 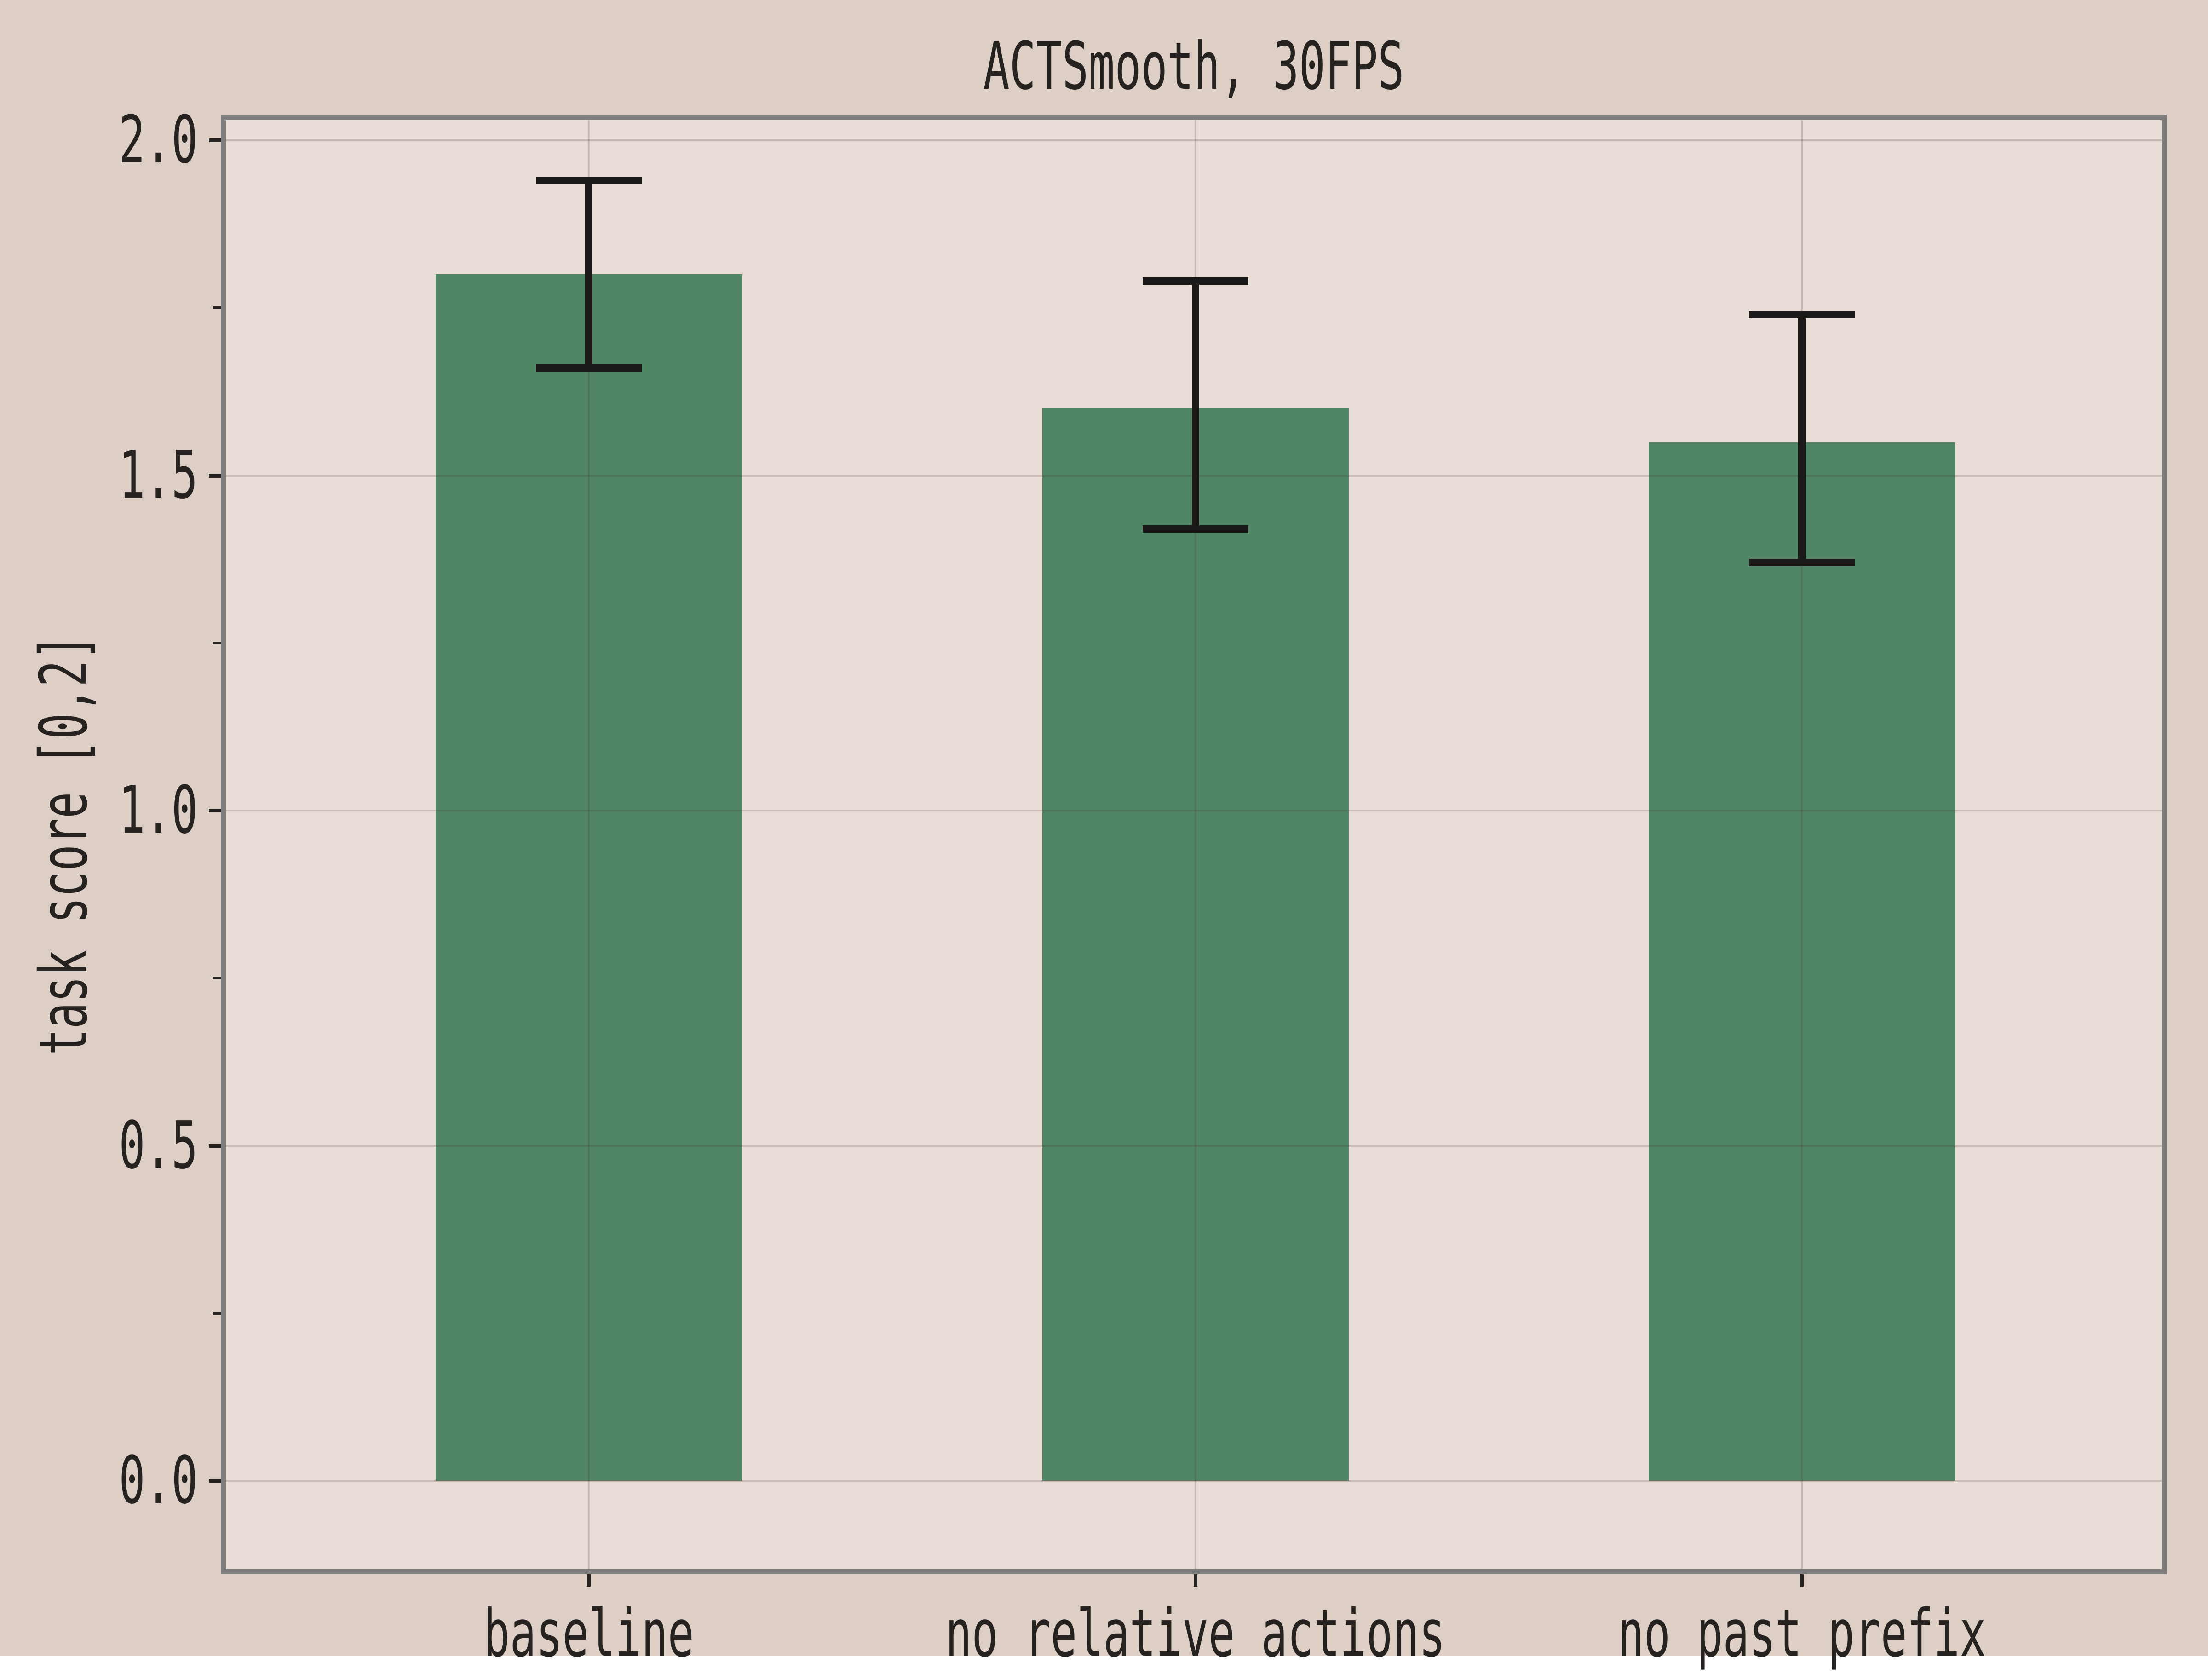 I want to click on y-tick-label: 0.5, so click(x=113, y=1146).